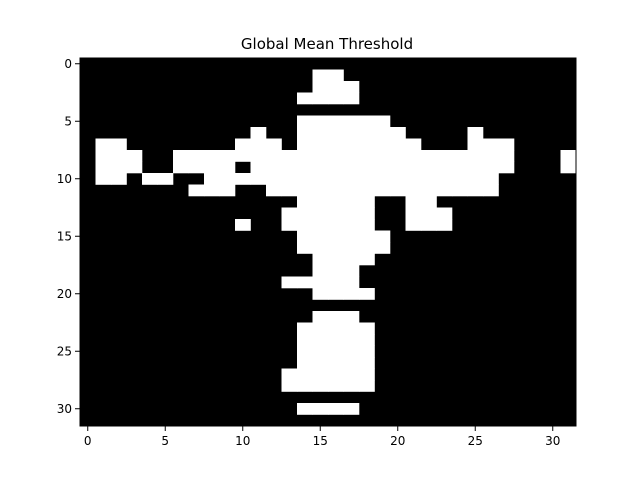  What do you see at coordinates (68, 121) in the screenshot?
I see `y-tick-label: 5` at bounding box center [68, 121].